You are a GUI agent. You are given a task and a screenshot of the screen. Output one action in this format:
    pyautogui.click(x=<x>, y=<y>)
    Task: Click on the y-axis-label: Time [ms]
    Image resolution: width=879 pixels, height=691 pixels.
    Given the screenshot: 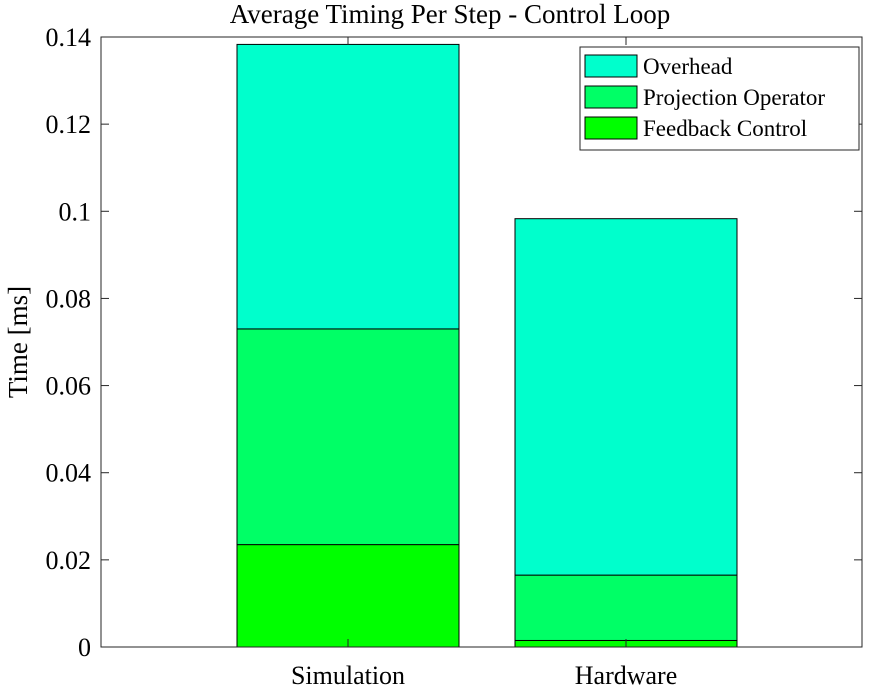 What is the action you would take?
    pyautogui.click(x=18, y=342)
    